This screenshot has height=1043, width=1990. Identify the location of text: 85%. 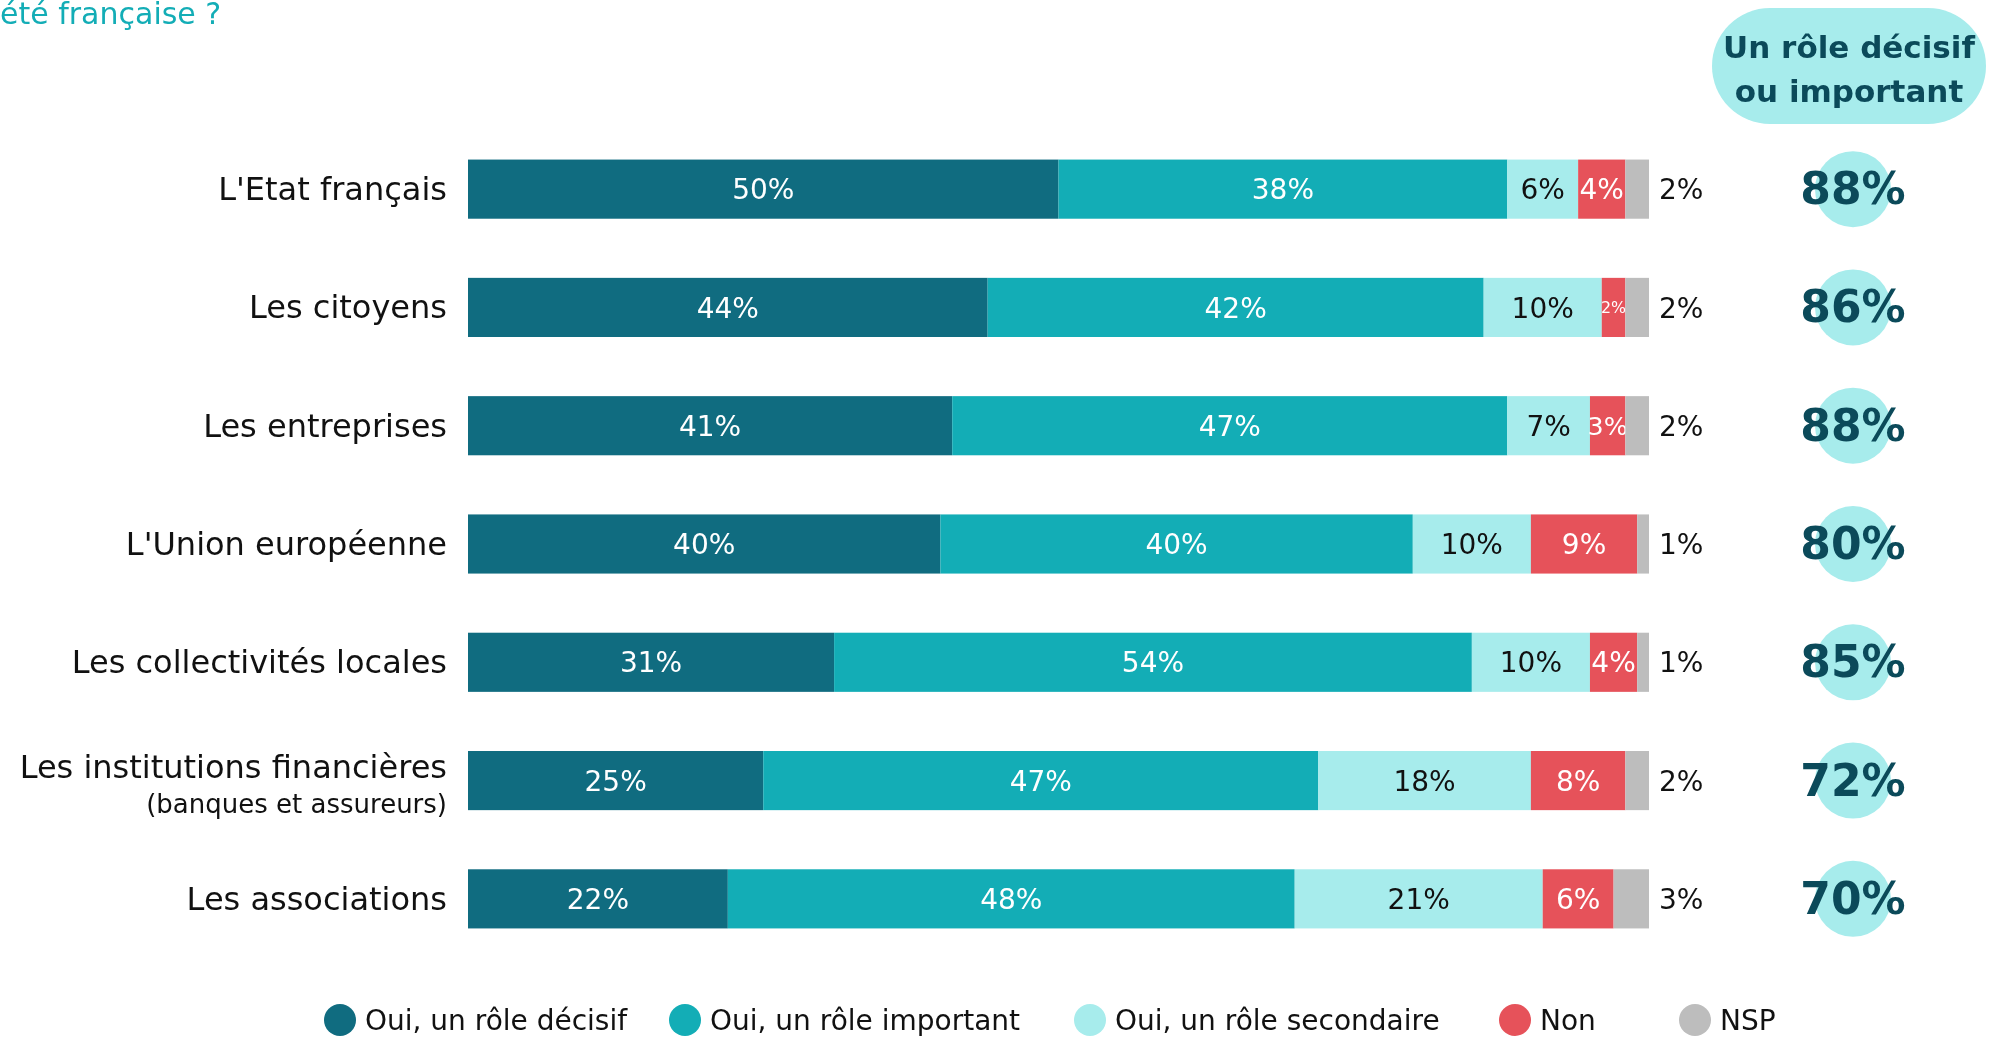
(1853, 662).